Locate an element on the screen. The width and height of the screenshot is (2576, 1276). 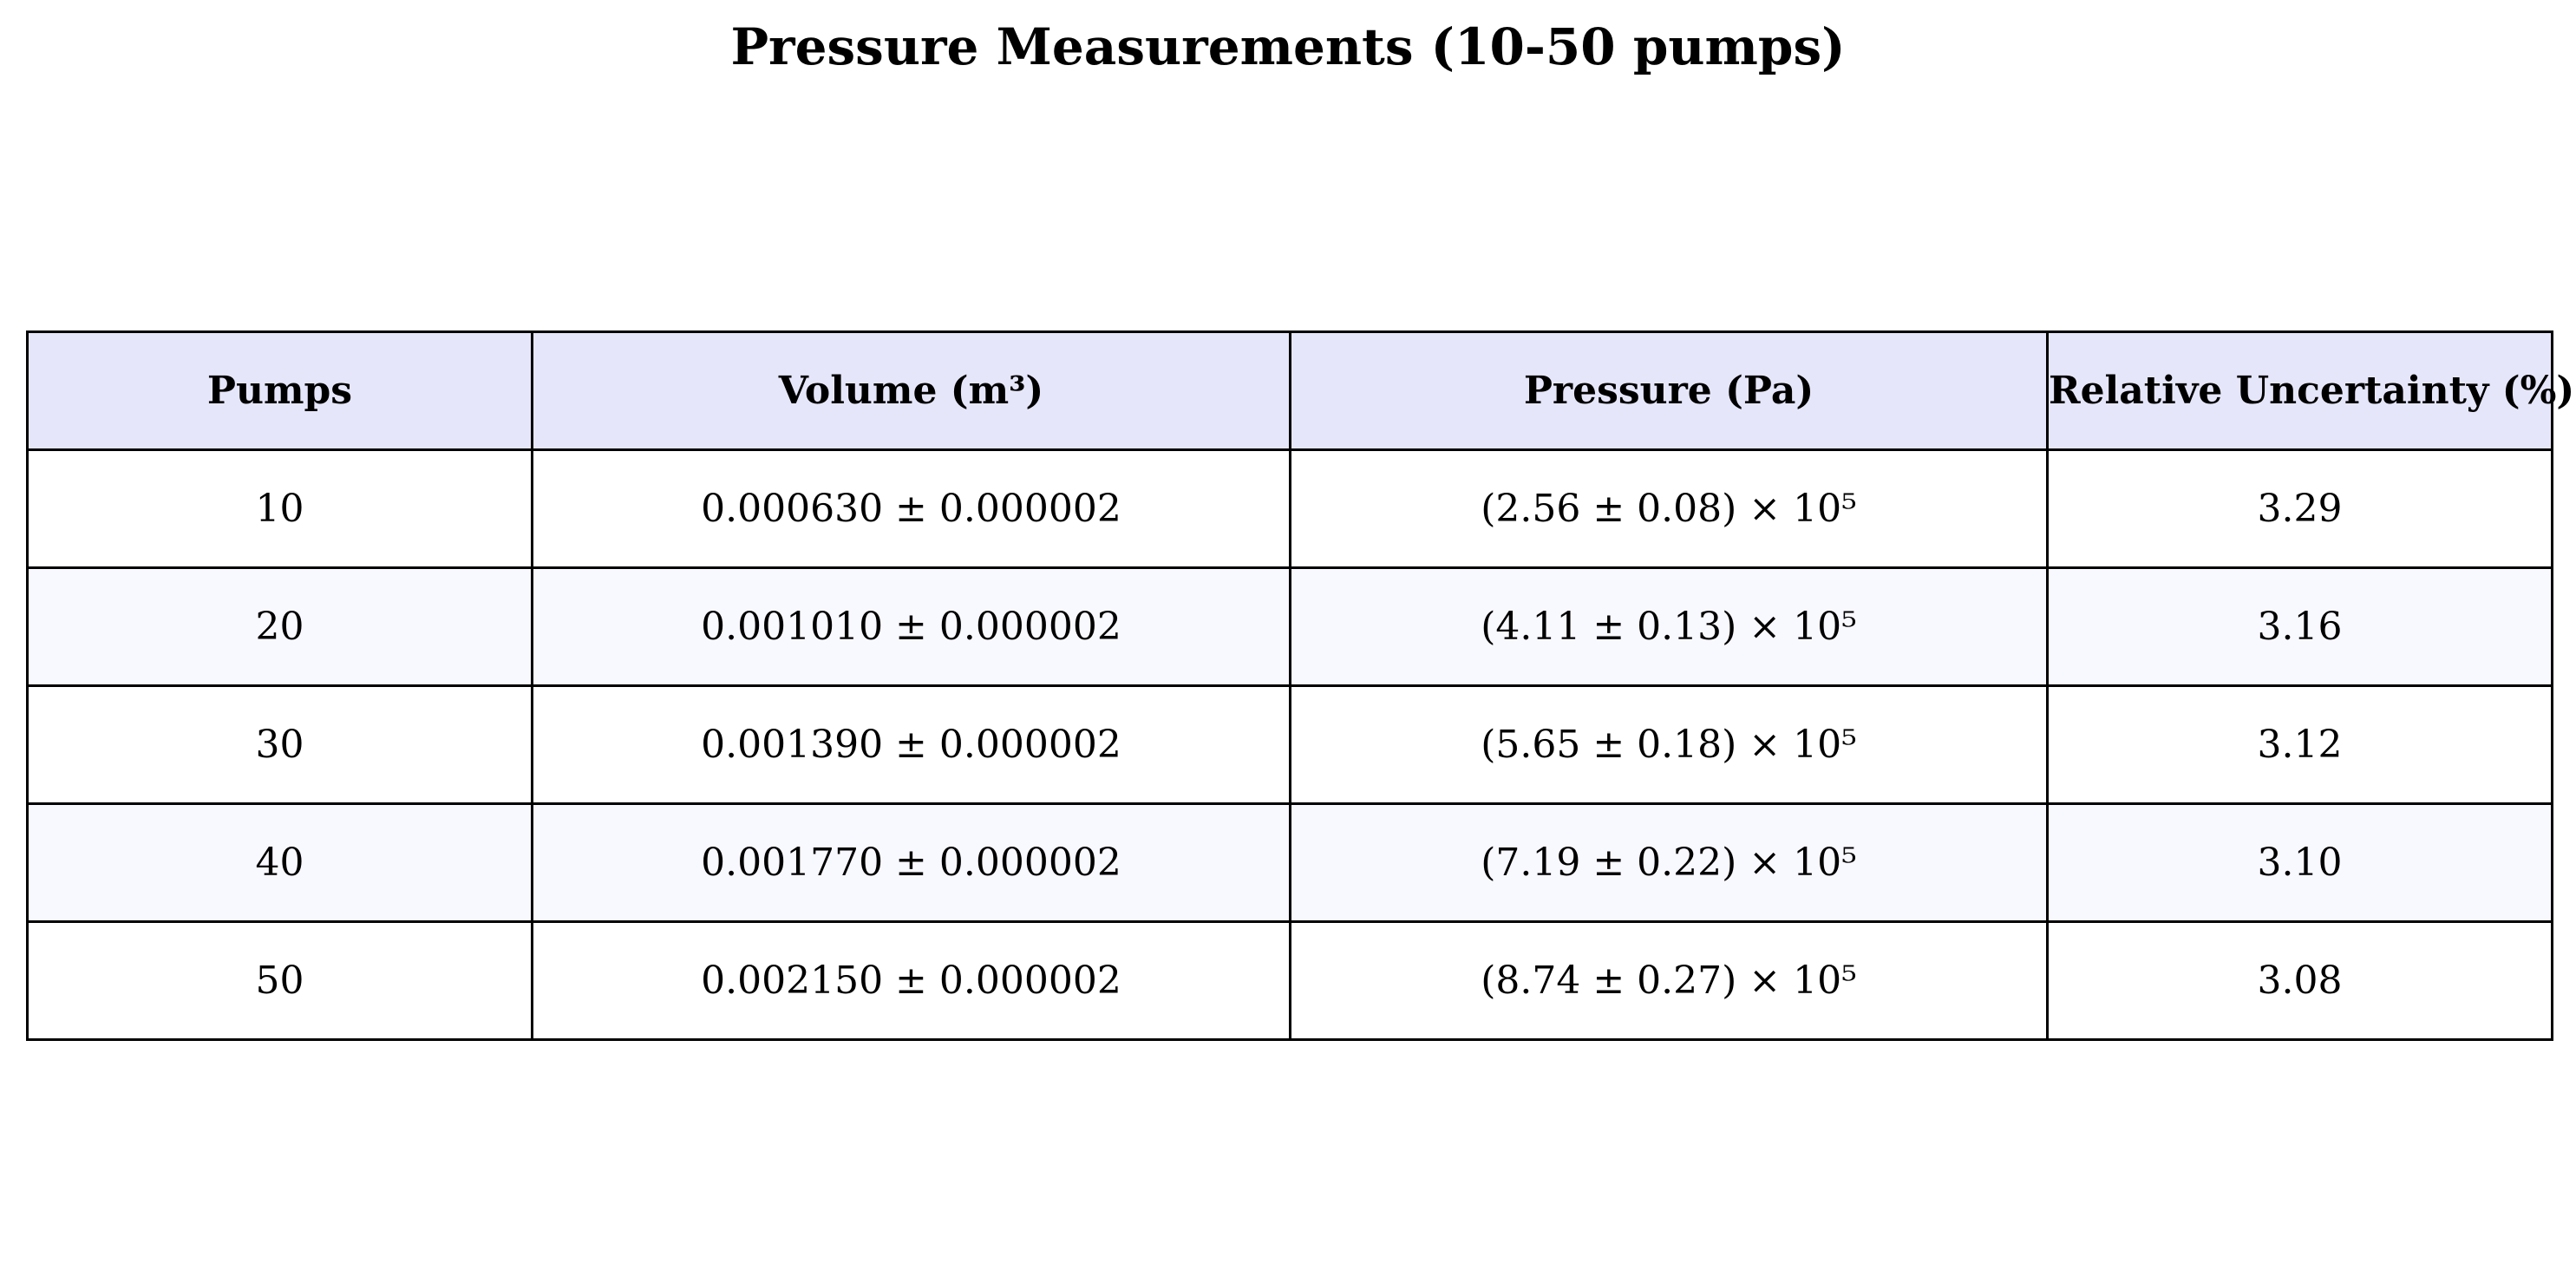
cell-volume: 0.001770 ± 0.000002 is located at coordinates (911, 862).